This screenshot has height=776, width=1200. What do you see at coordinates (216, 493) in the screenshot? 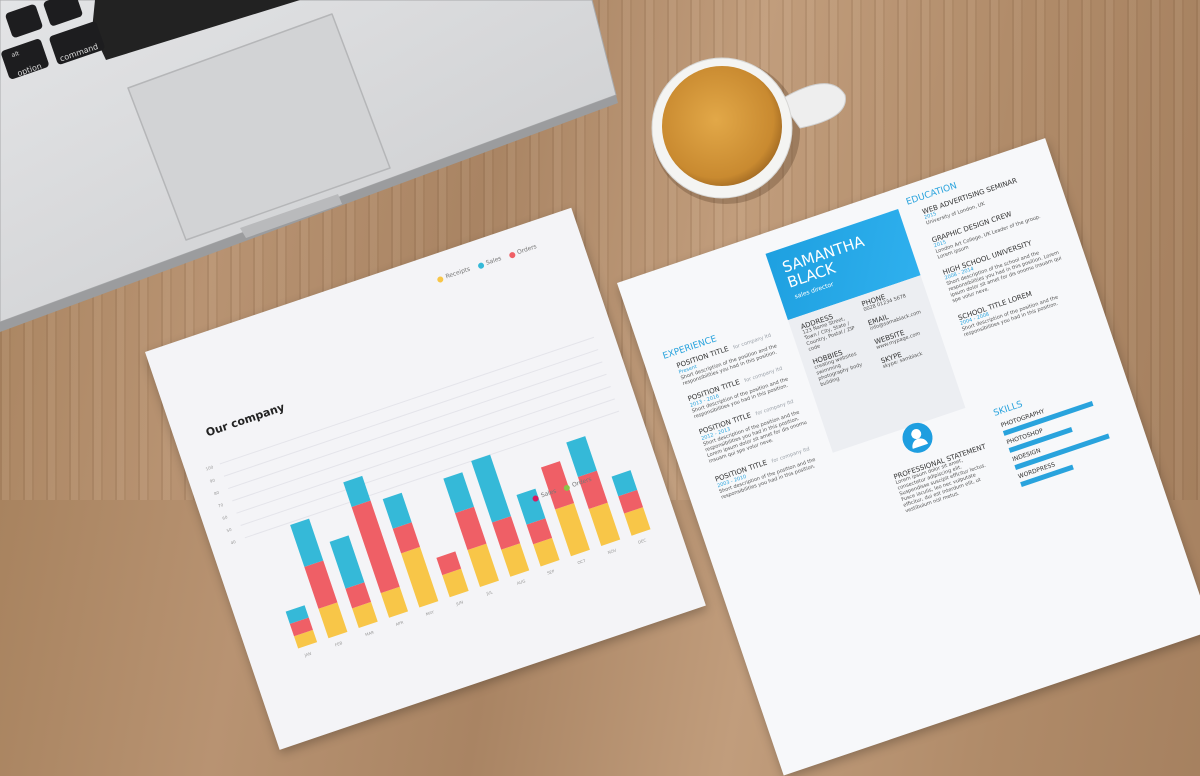
I see `y-tick-label: 80` at bounding box center [216, 493].